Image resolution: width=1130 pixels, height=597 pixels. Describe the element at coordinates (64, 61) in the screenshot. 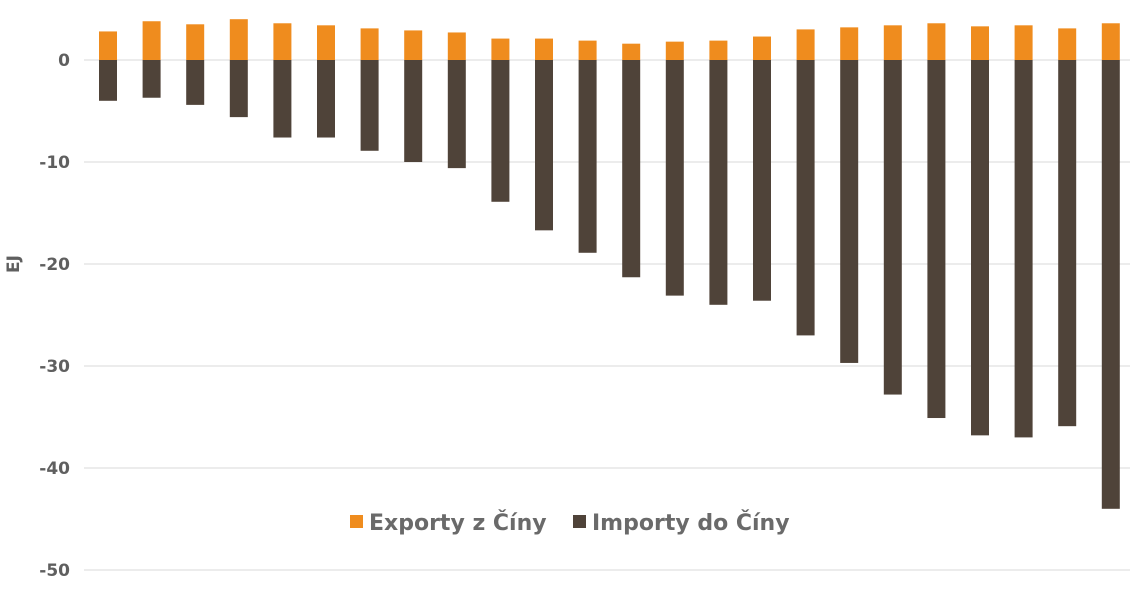

I see `y-tick-label: 0` at that location.